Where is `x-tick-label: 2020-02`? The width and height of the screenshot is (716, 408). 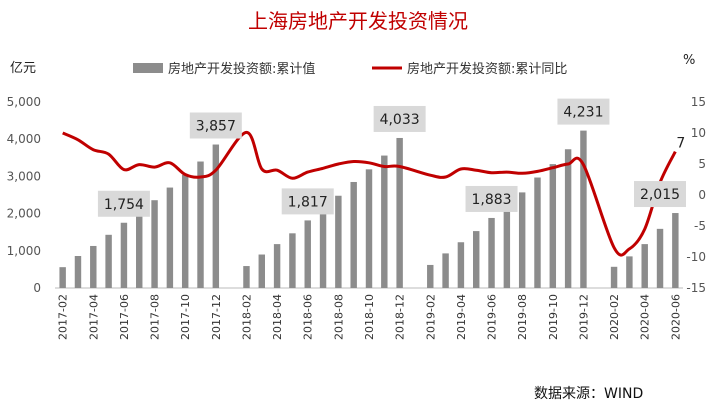
x-tick-label: 2020-02 is located at coordinates (614, 317).